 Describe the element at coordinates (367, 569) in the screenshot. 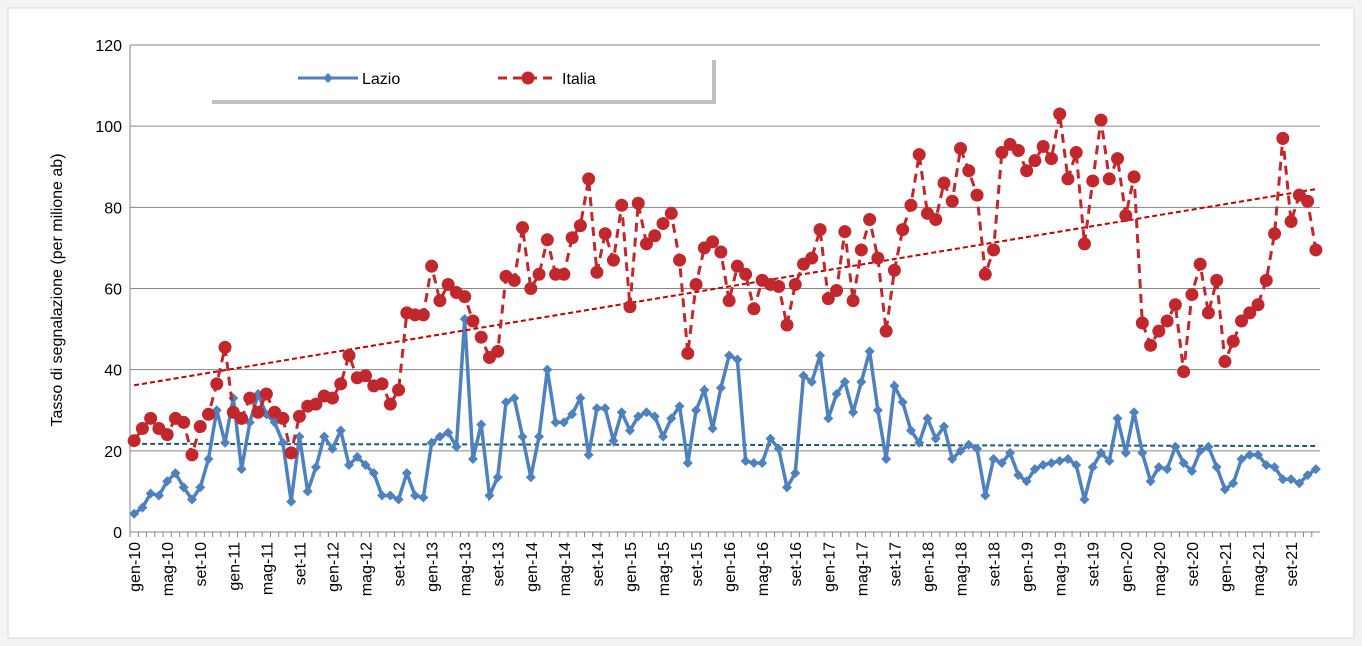

I see `x-tick-label: mag-12` at that location.